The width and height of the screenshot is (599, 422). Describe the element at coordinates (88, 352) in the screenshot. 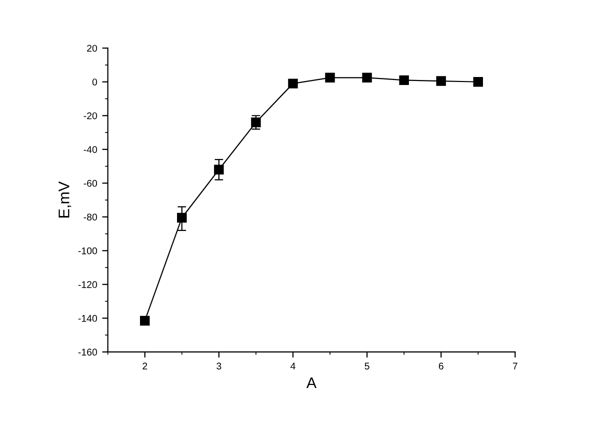

I see `y-tick-label: -160` at that location.